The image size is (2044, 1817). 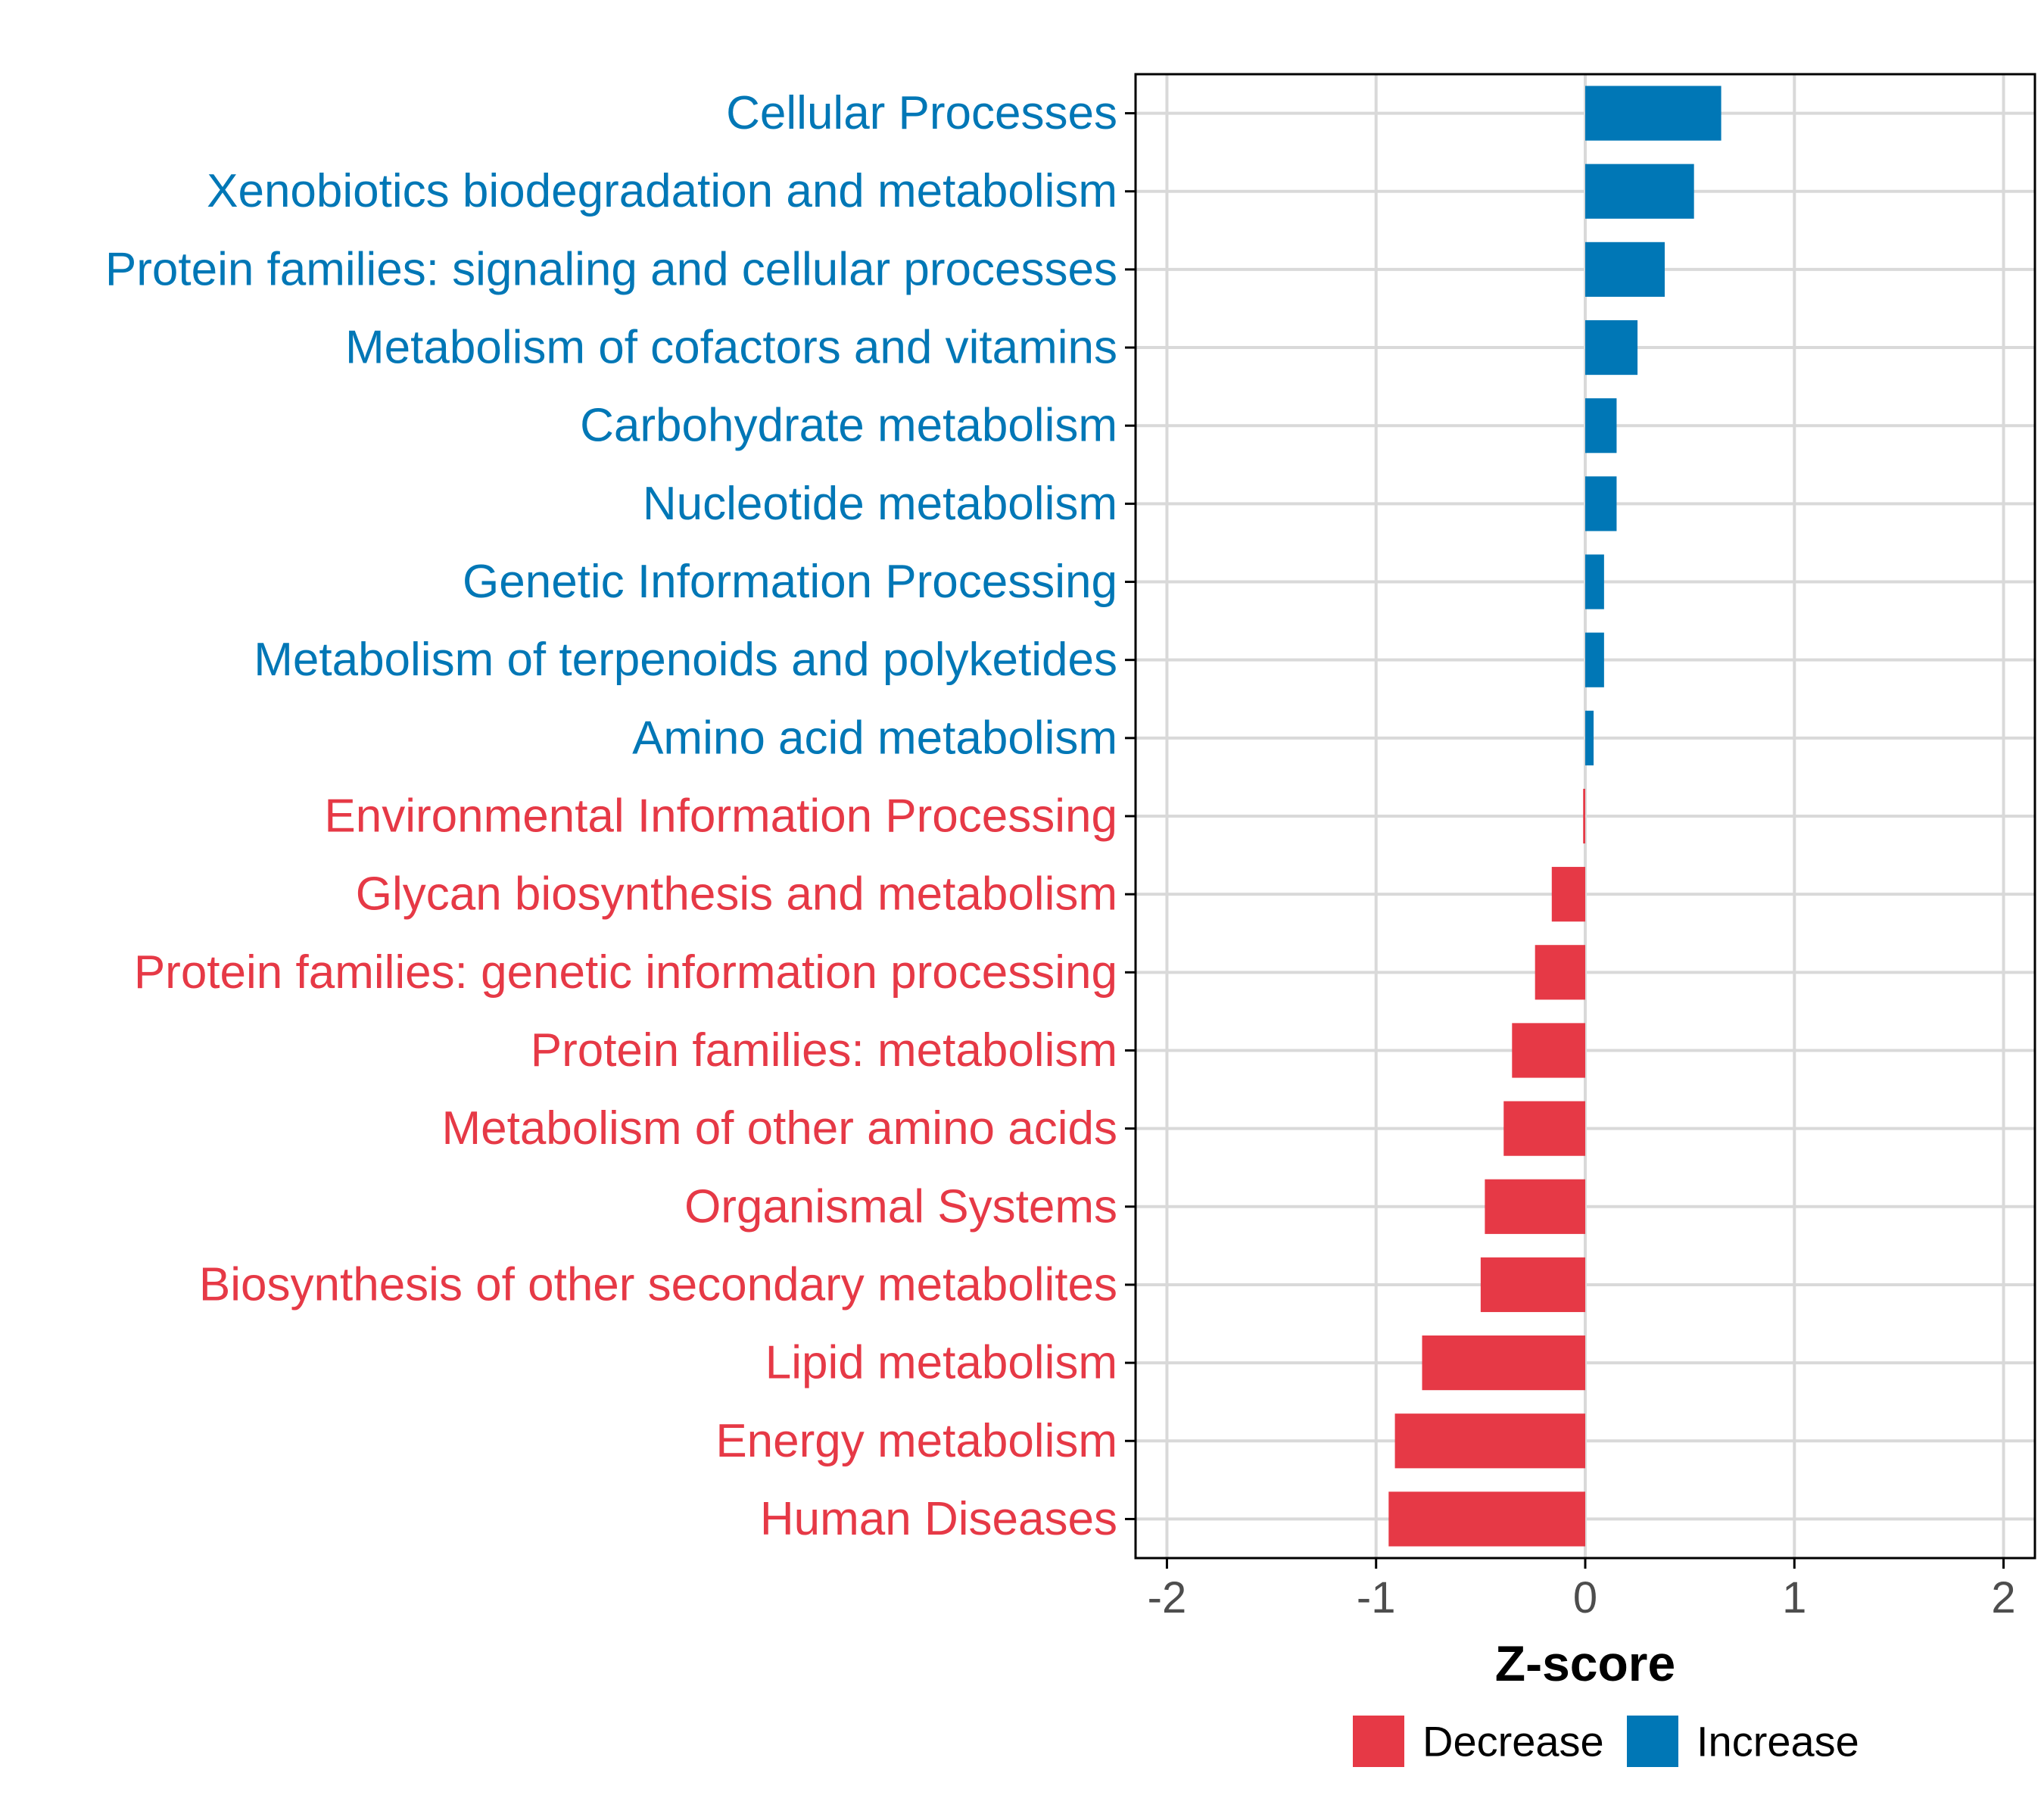 I want to click on category-label: Environmental Information Processing, so click(x=720, y=816).